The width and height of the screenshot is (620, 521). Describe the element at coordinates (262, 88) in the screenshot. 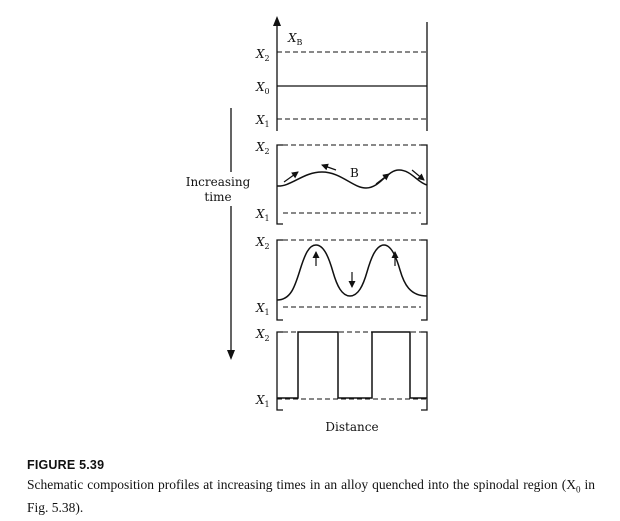

I see `x0-label: X0` at that location.